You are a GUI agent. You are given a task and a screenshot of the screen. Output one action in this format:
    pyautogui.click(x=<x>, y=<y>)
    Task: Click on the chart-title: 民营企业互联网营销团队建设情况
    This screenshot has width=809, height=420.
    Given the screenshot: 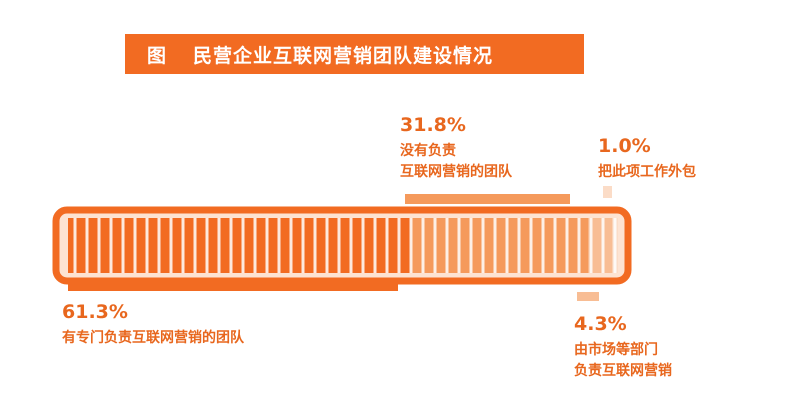 What is the action you would take?
    pyautogui.click(x=343, y=55)
    